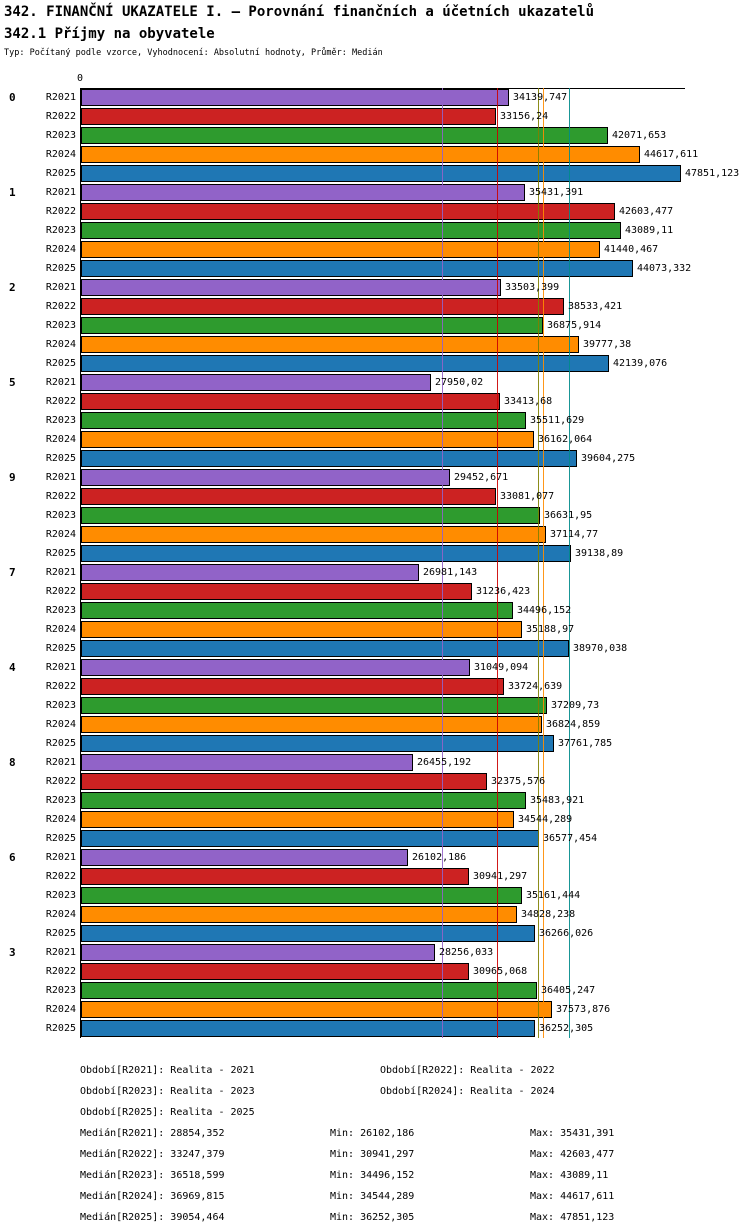  Describe the element at coordinates (535, 686) in the screenshot. I see `bar-value-label: 33724,639` at that location.